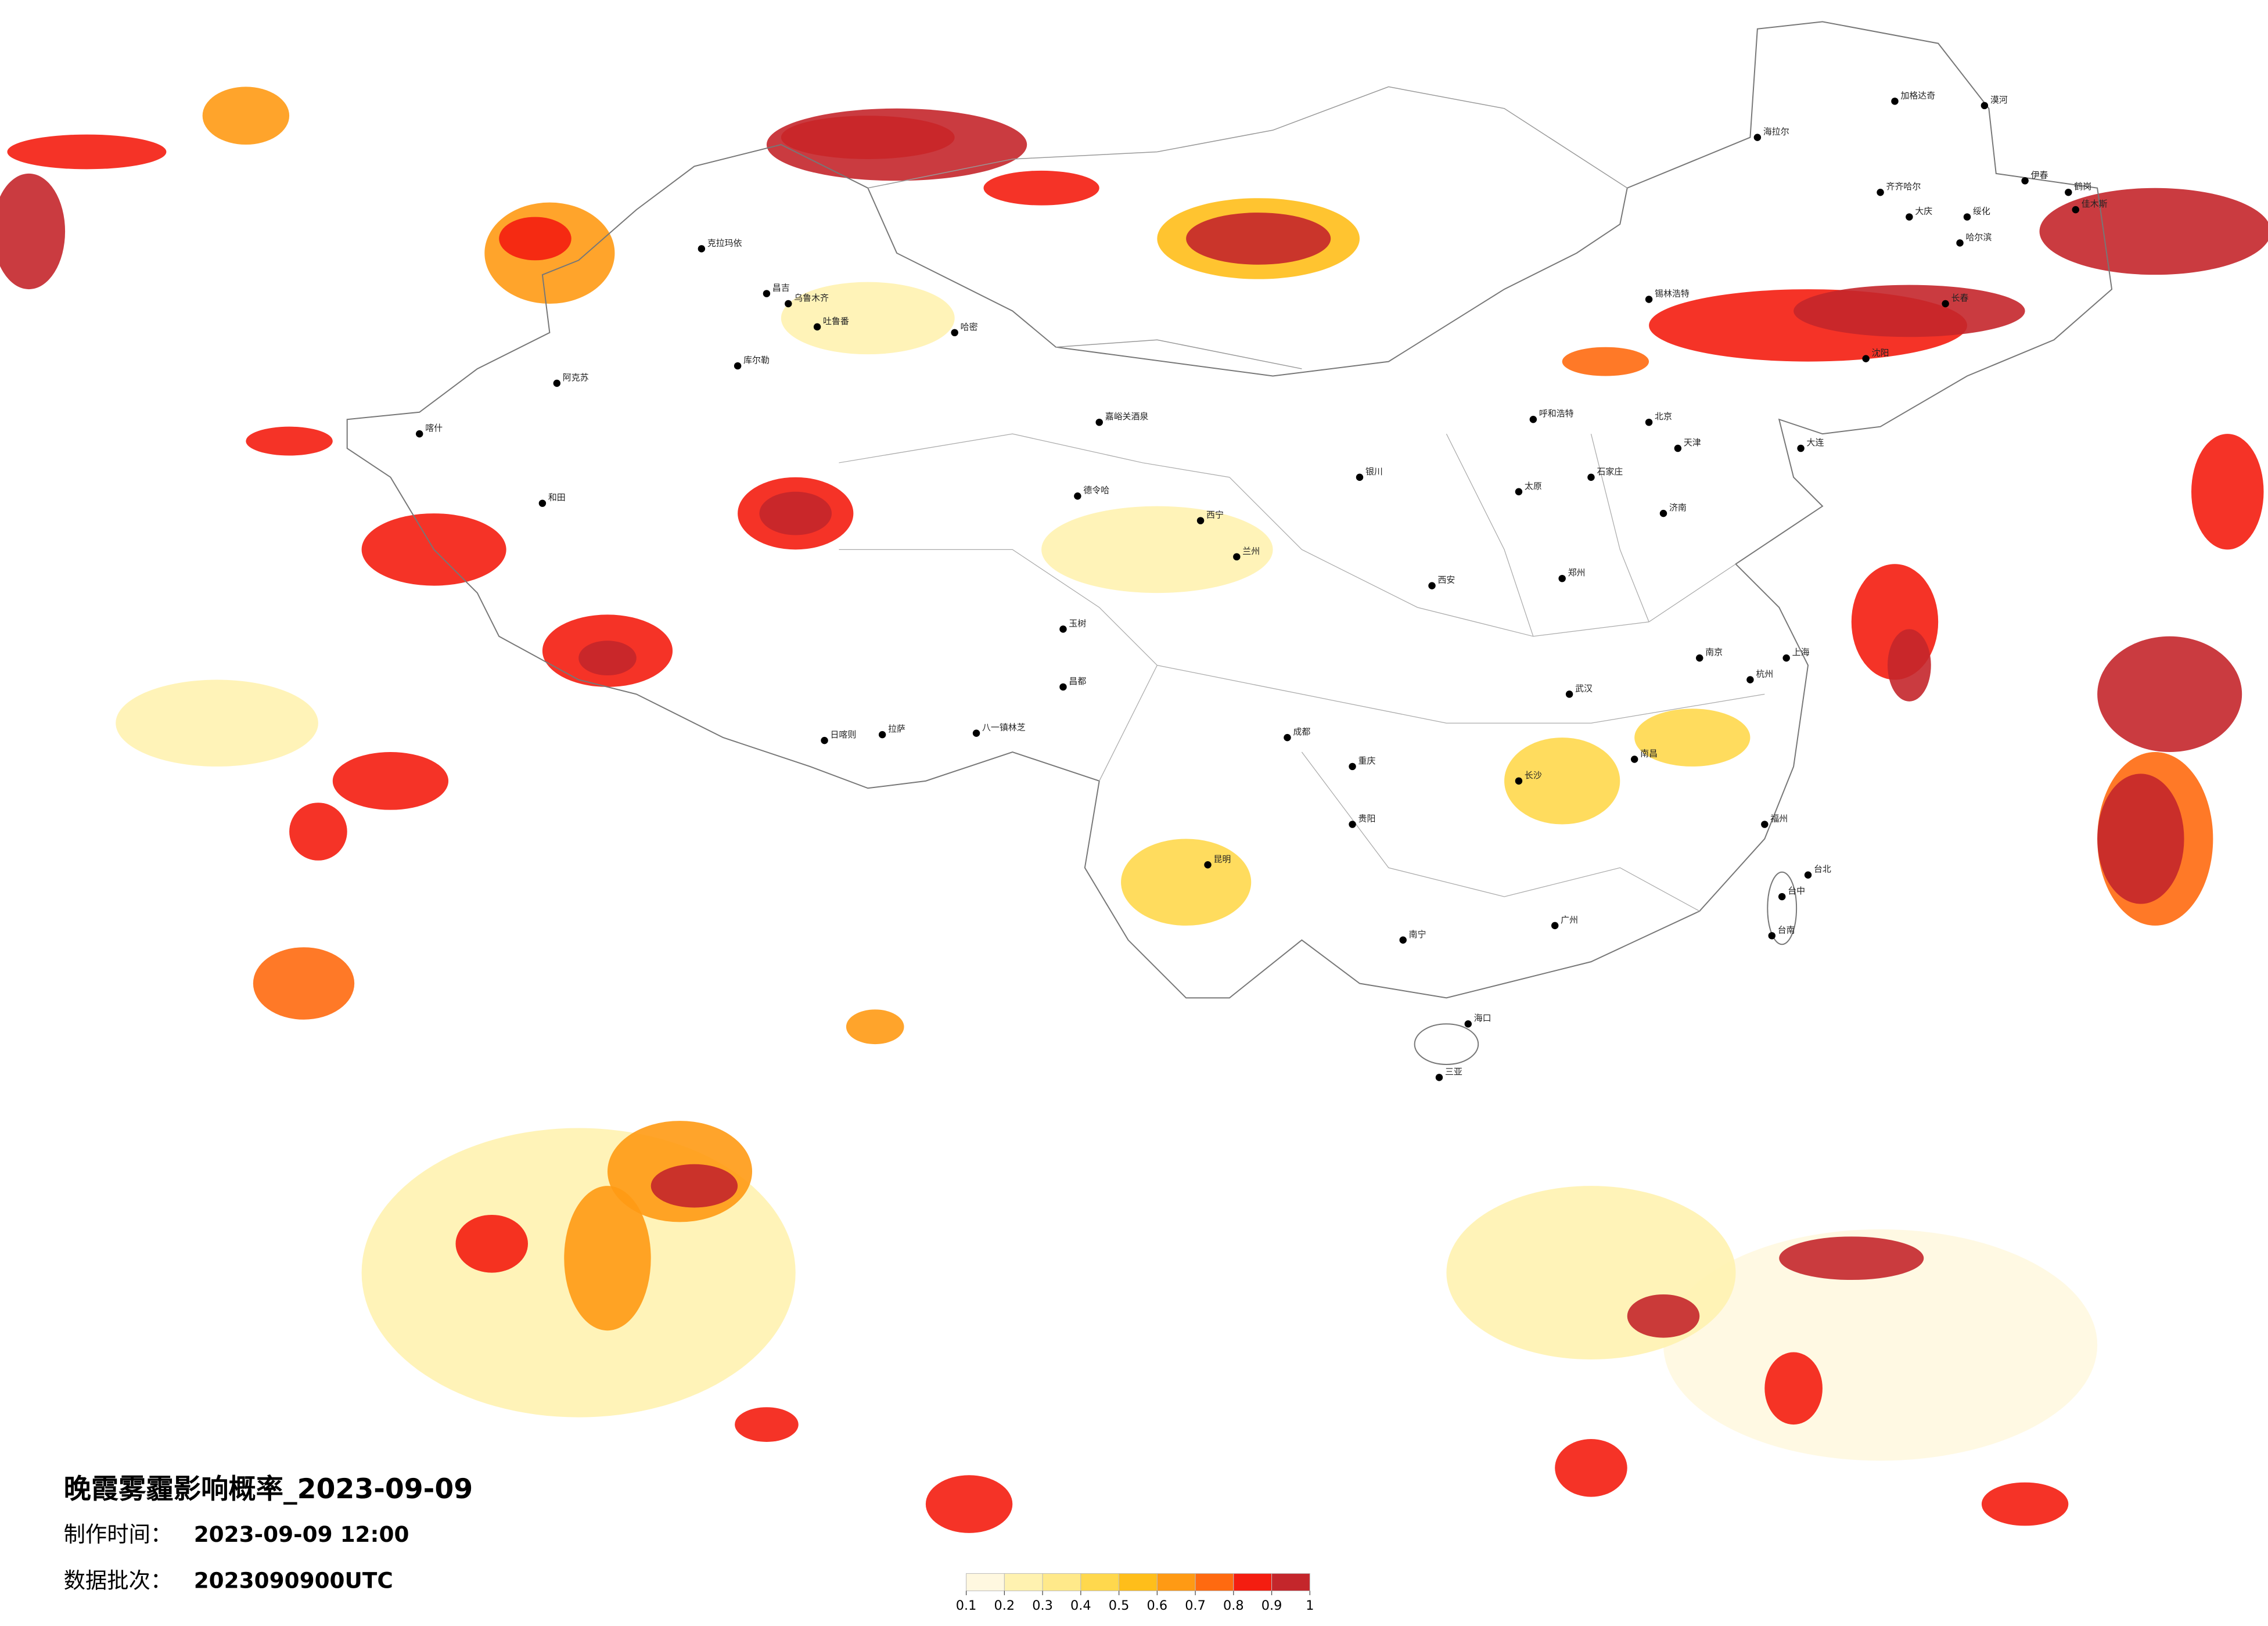 The image size is (2268, 1626). I want to click on legend-tick-label: 0.7, so click(1195, 1606).